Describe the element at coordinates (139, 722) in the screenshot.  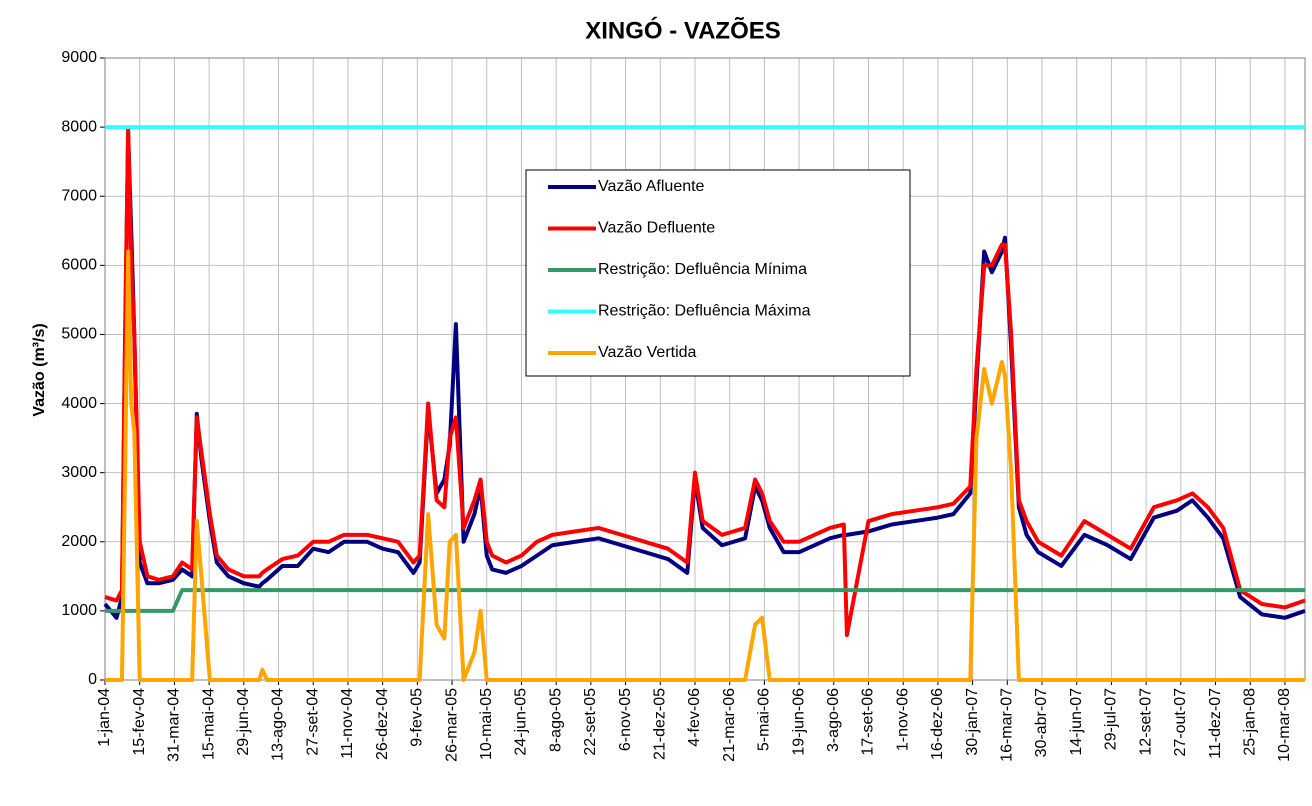
I see `x-tick-label: 15-fev-04` at that location.